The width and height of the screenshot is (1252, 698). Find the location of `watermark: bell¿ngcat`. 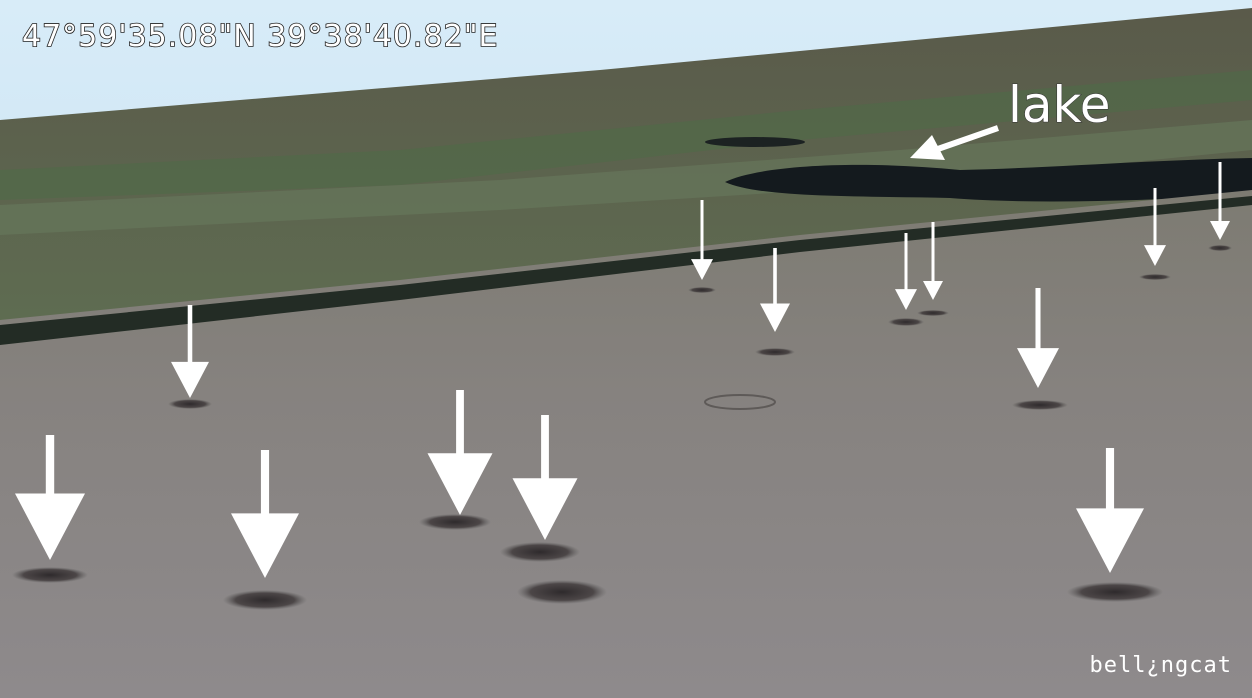

watermark: bell¿ngcat is located at coordinates (1161, 665).